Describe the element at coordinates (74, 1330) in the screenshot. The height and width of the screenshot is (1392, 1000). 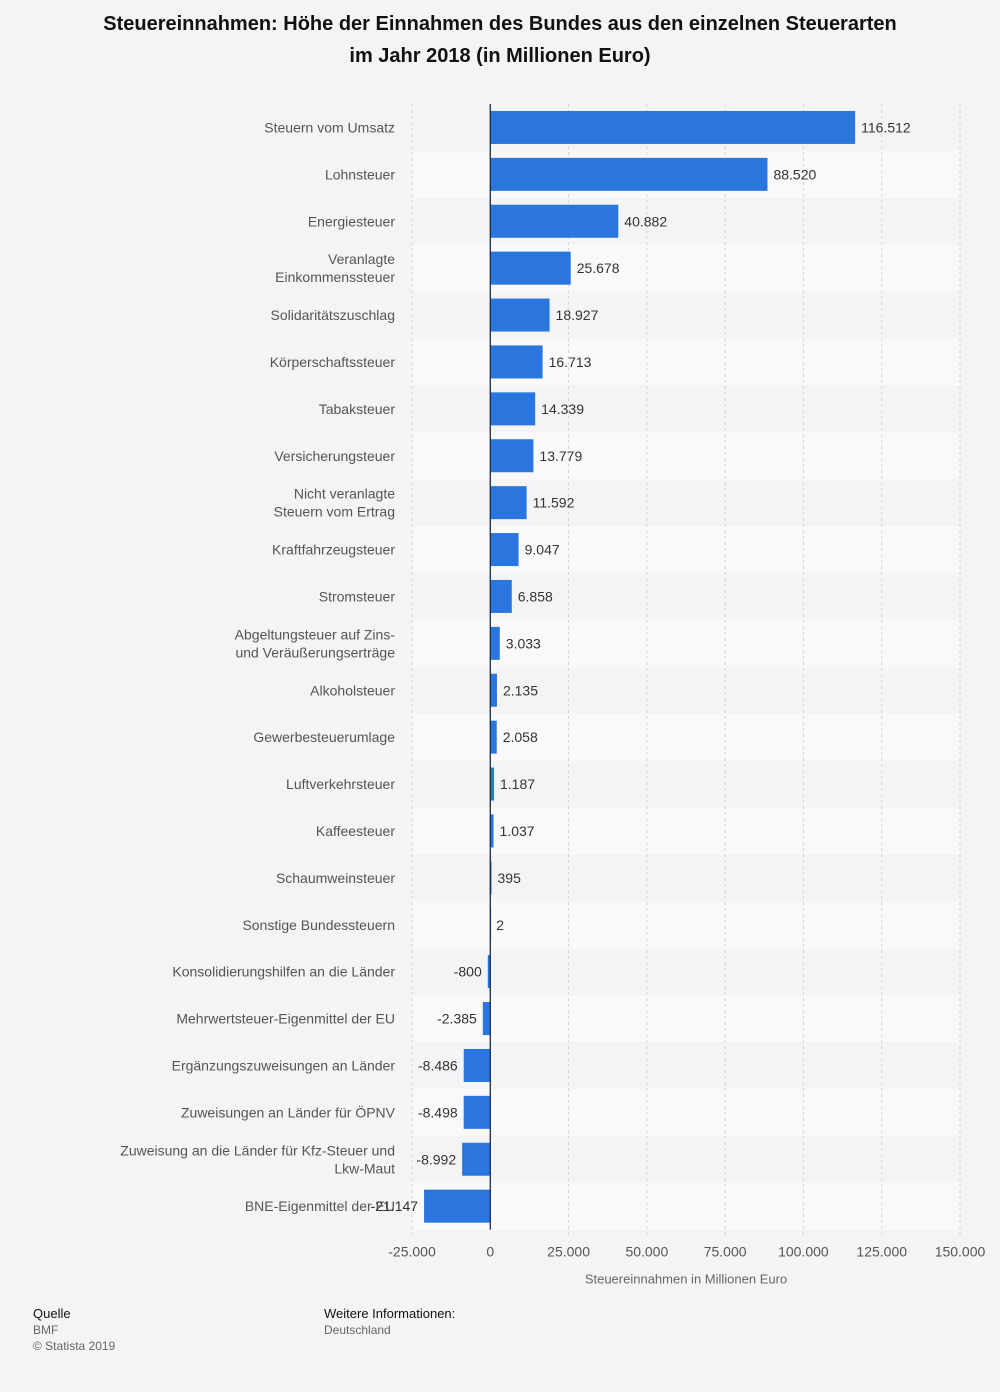
I see `source-block: Quelle BMF © Statista 2019` at that location.